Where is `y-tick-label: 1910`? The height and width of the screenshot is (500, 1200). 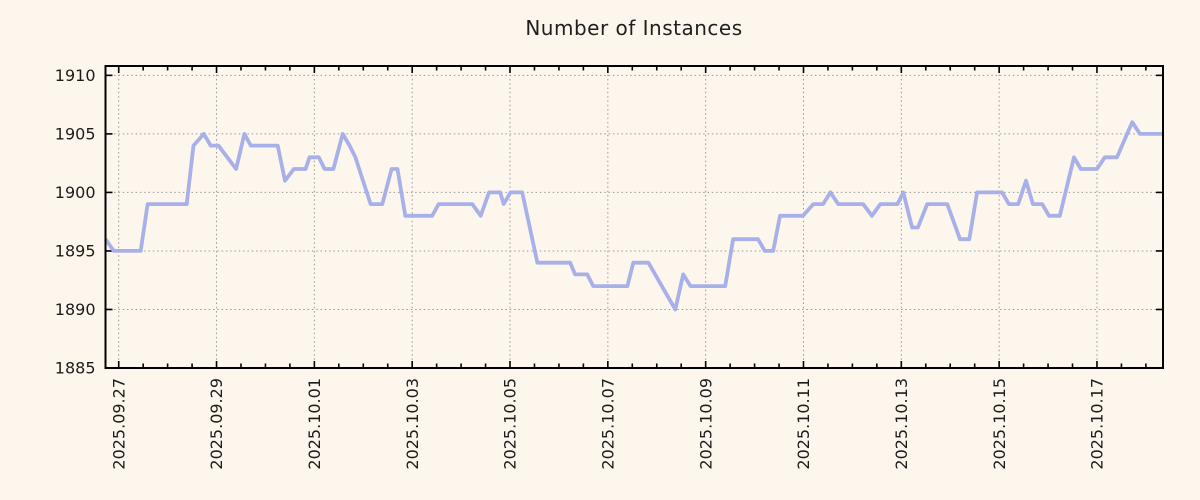
y-tick-label: 1910 is located at coordinates (75, 75).